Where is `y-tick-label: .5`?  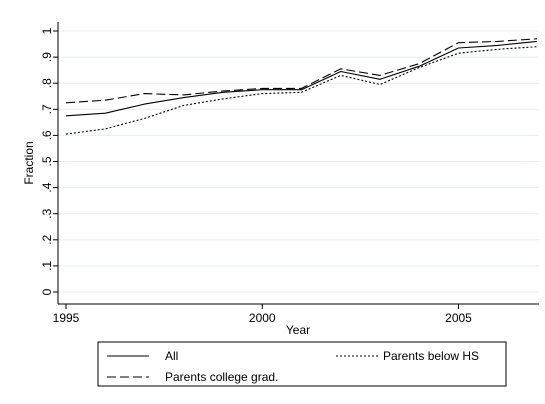 y-tick-label: .5 is located at coordinates (47, 161).